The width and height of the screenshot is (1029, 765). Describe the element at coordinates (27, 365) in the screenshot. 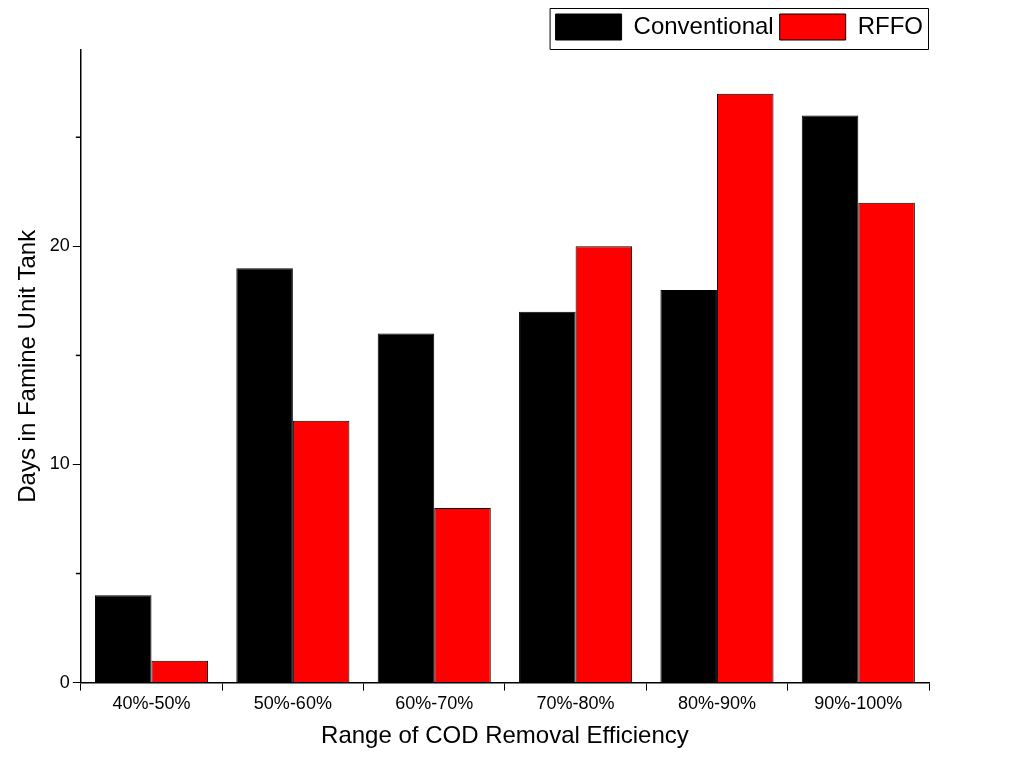

I see `y-axis-title: Days in Famine Unit Tank` at that location.